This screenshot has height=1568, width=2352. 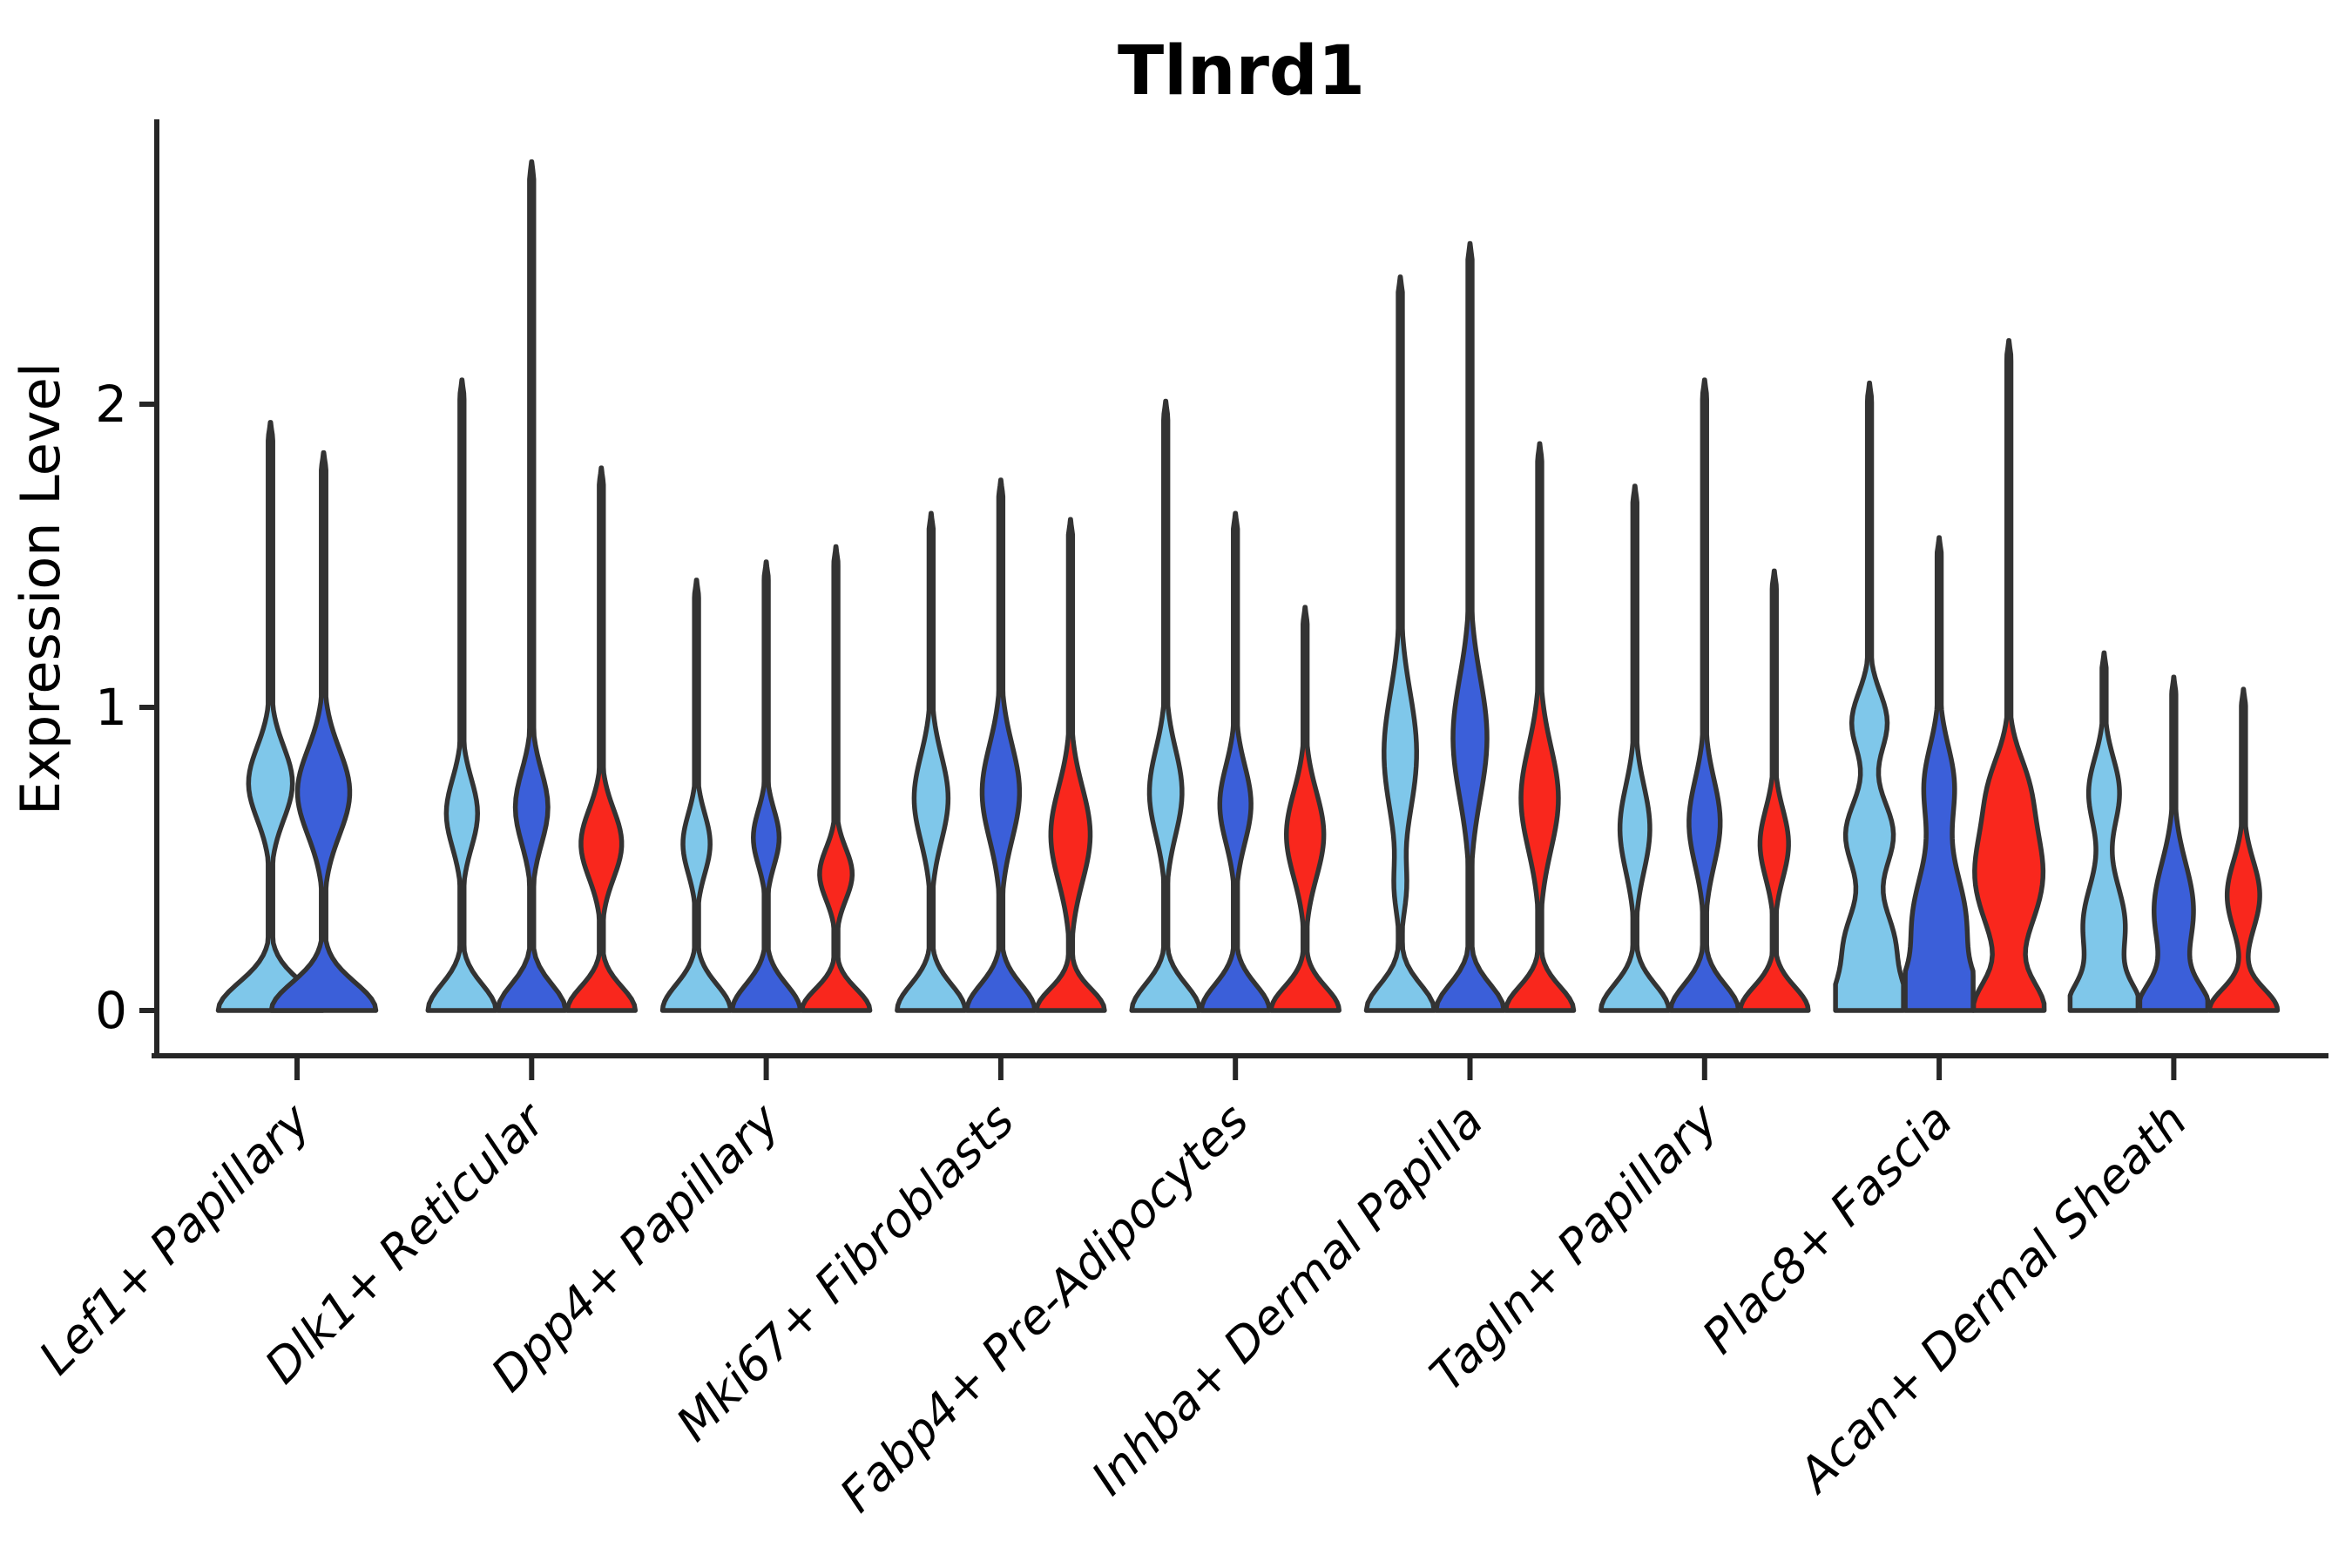 What do you see at coordinates (2008, 675) in the screenshot?
I see `violin-plac8-fascia-s3` at bounding box center [2008, 675].